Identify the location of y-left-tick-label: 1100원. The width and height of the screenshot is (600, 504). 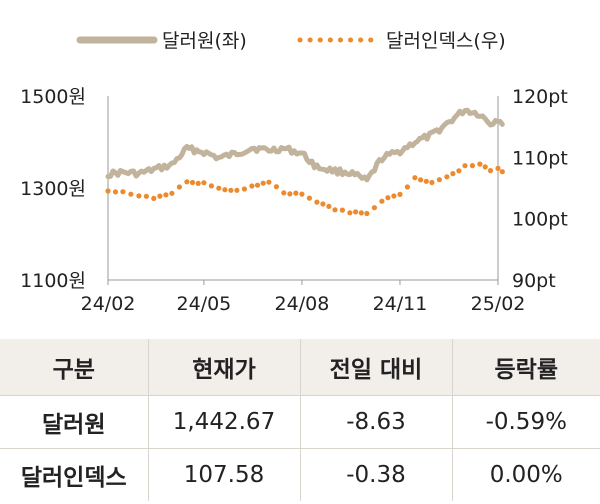
(53, 281).